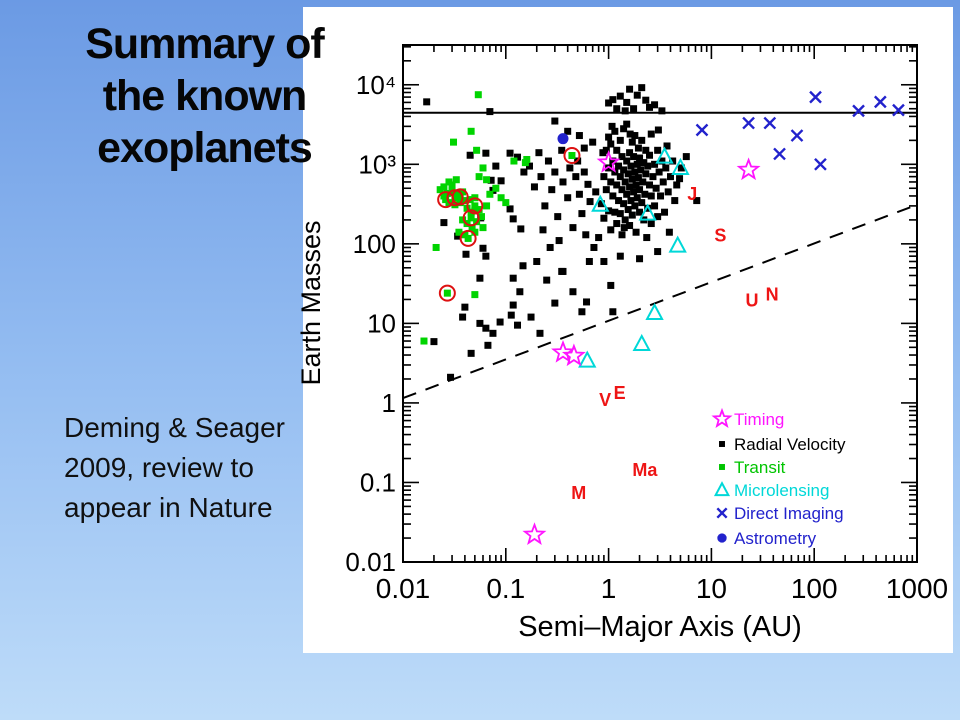 The width and height of the screenshot is (960, 720). What do you see at coordinates (175, 427) in the screenshot?
I see `citation-line-1: Deming & Seager` at bounding box center [175, 427].